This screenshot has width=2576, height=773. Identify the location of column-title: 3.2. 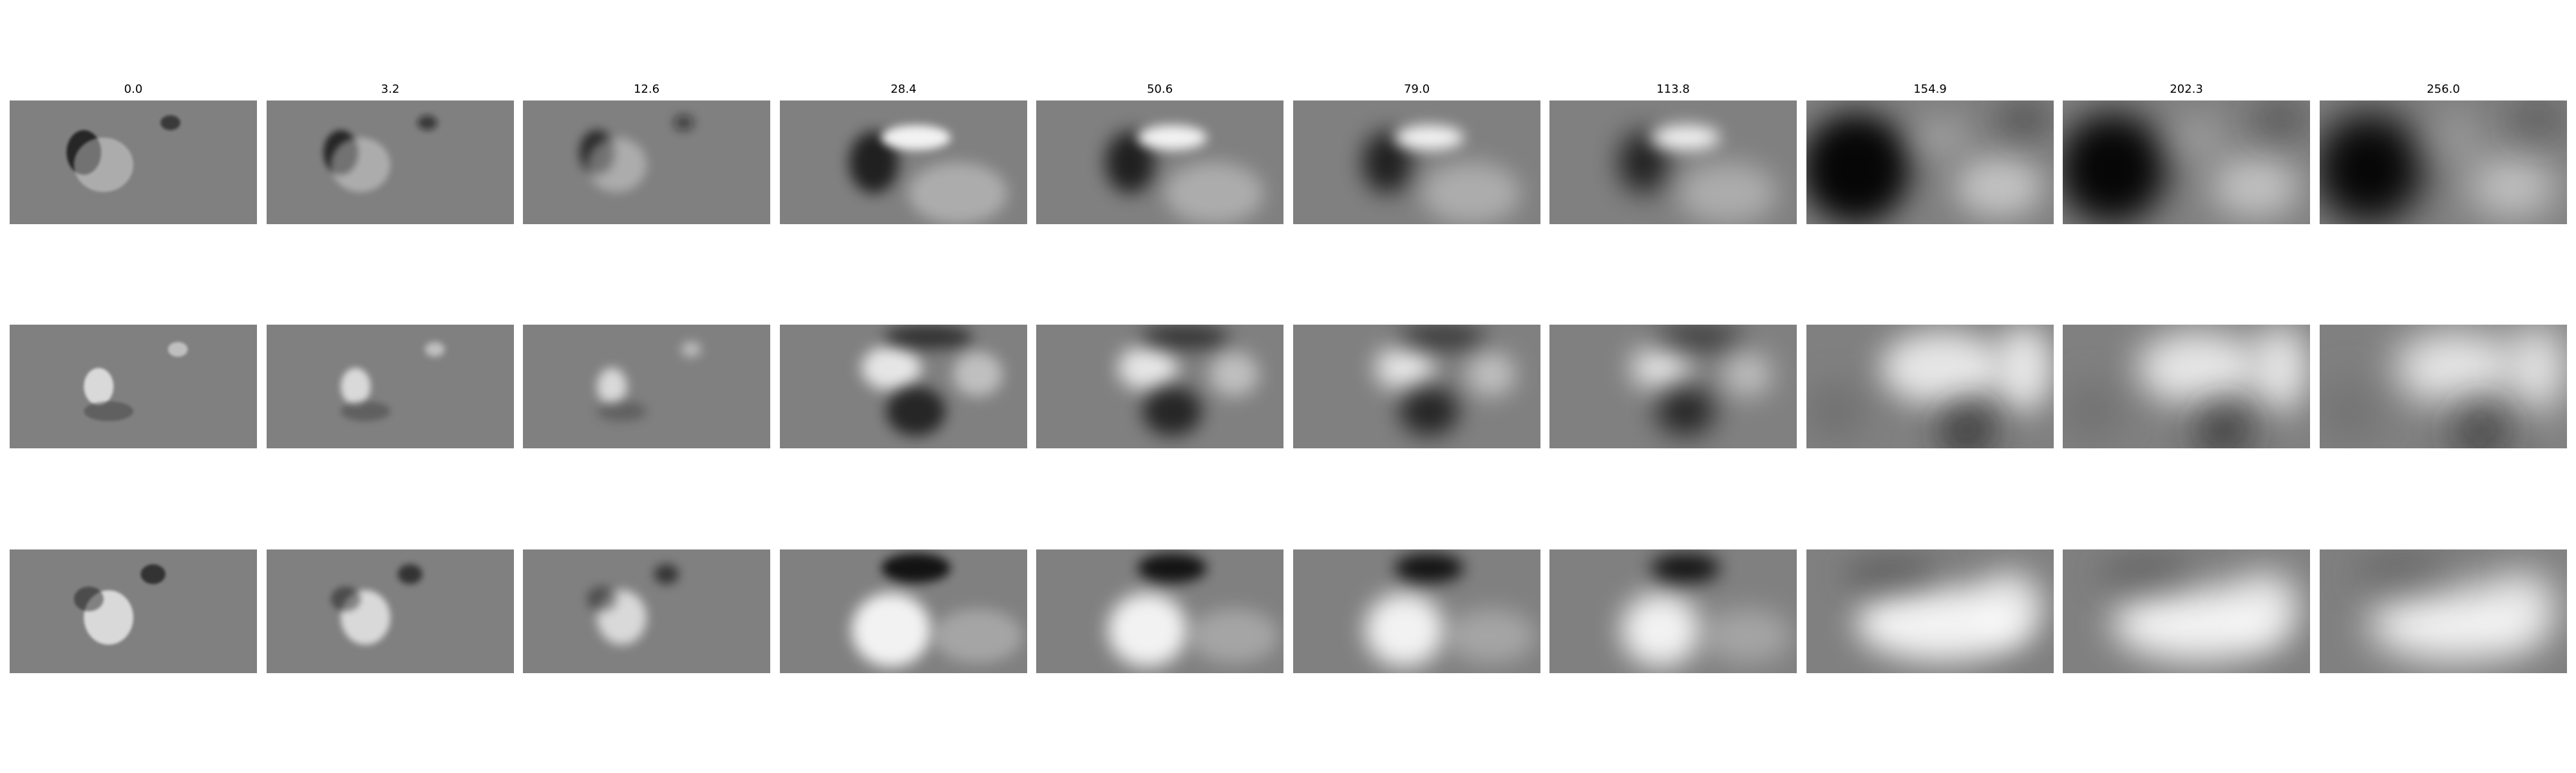
(390, 89).